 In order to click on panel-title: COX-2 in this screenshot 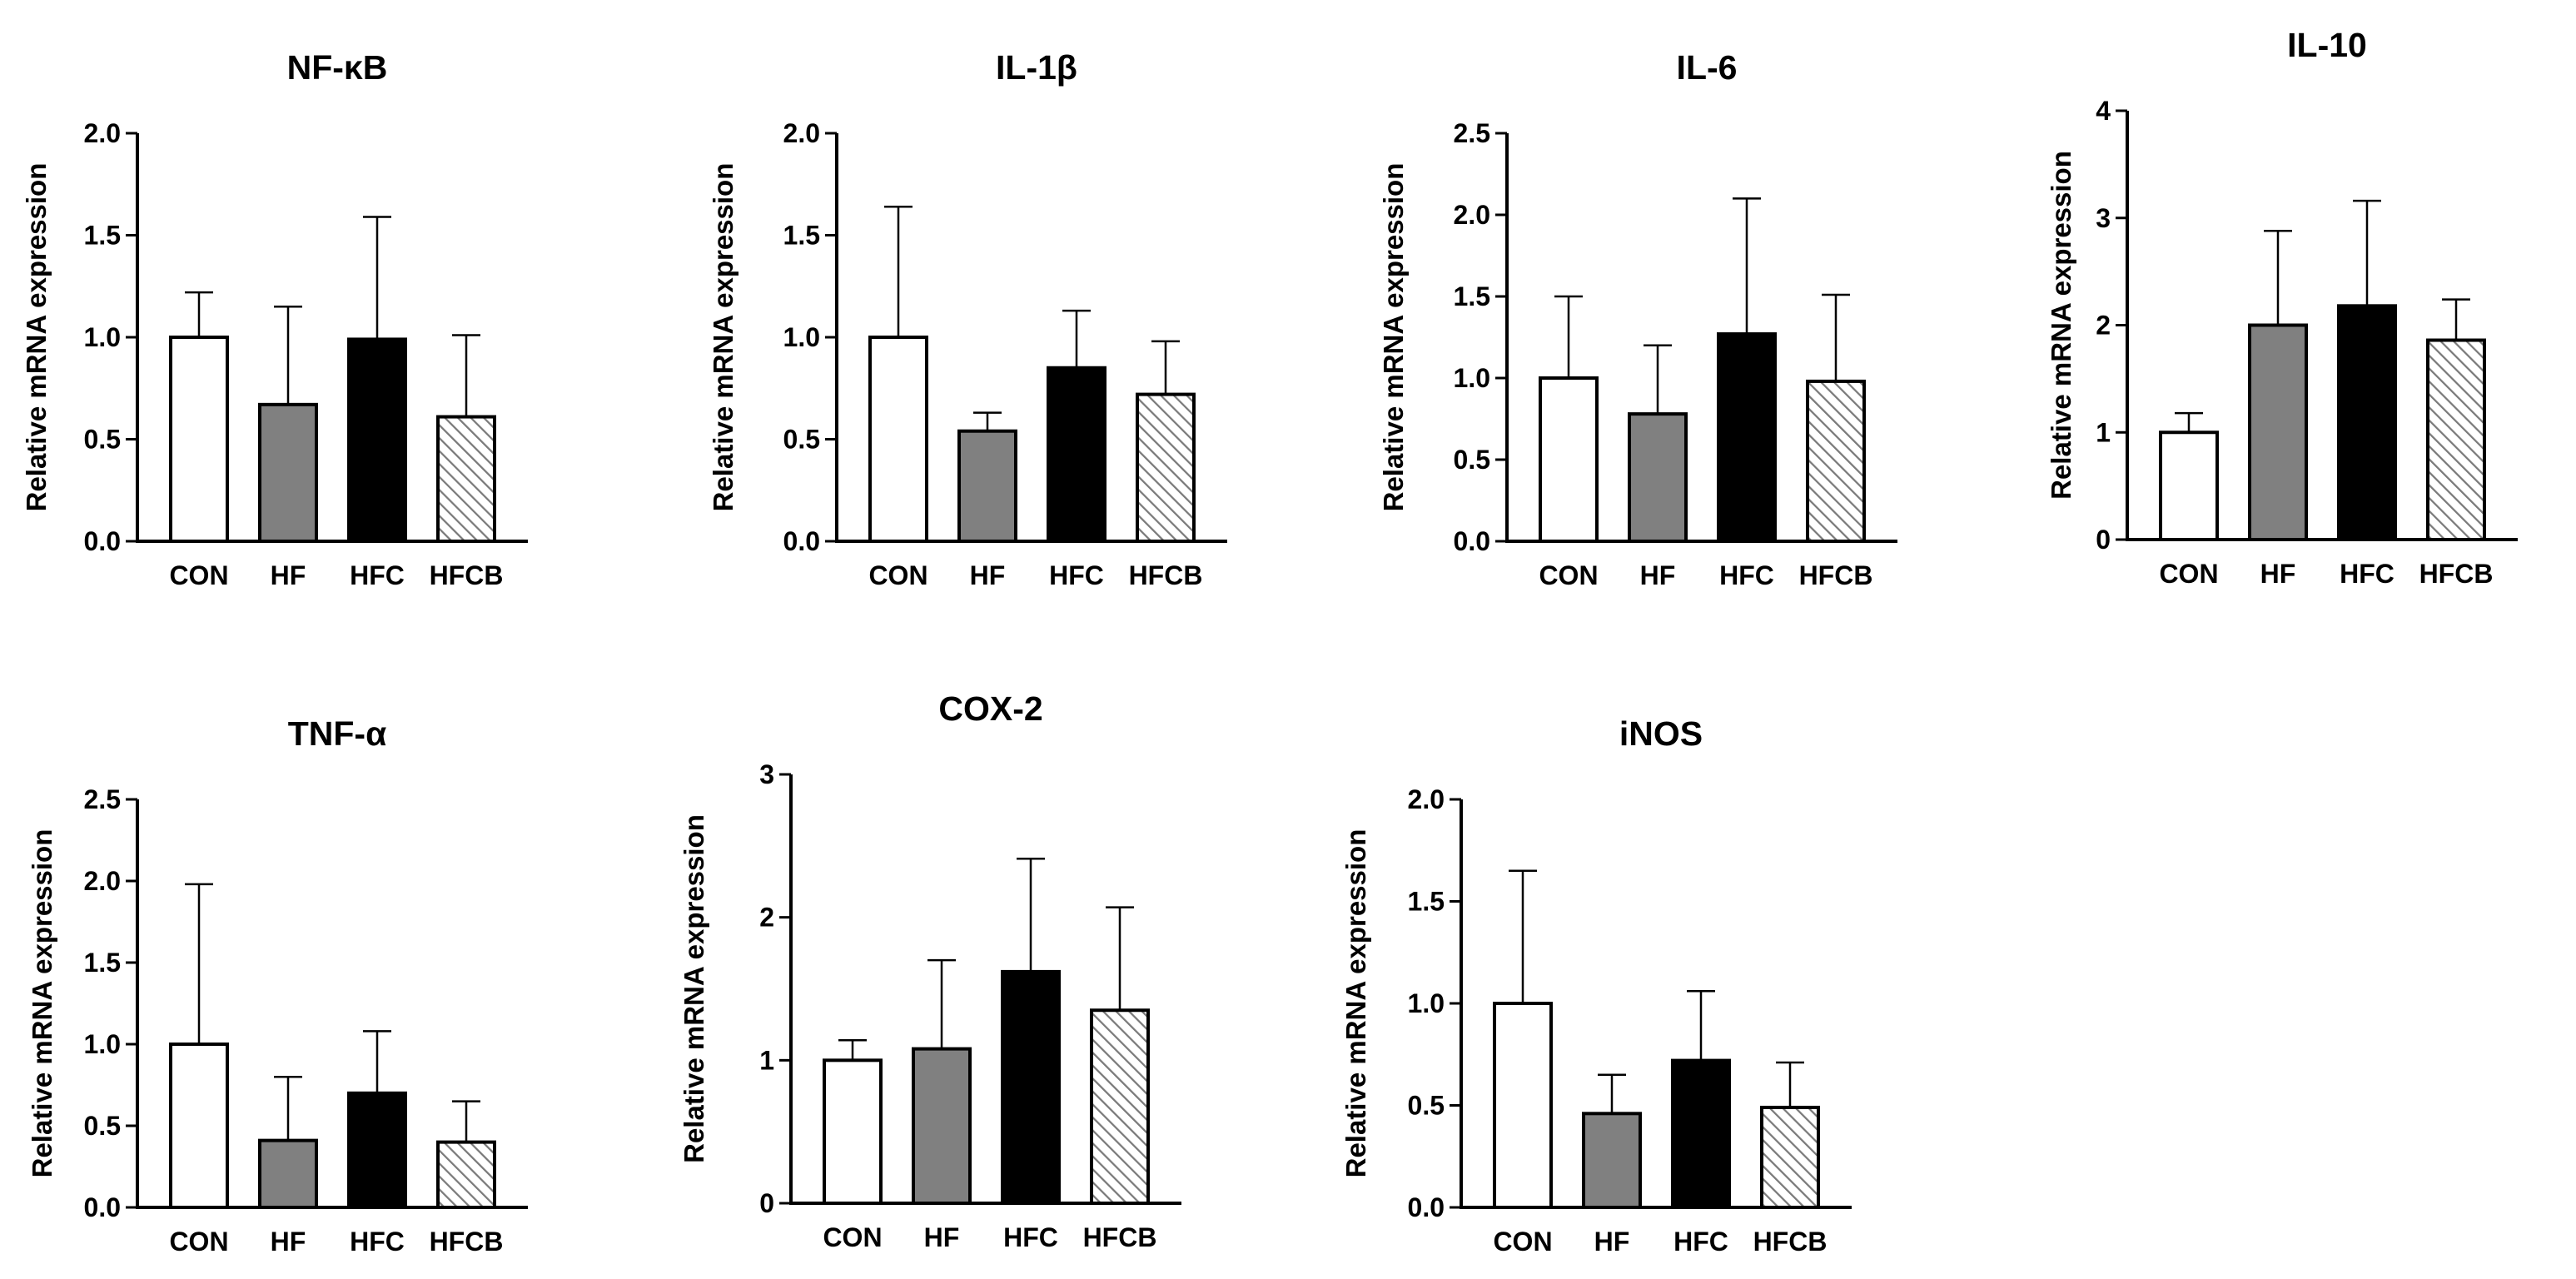, I will do `click(990, 708)`.